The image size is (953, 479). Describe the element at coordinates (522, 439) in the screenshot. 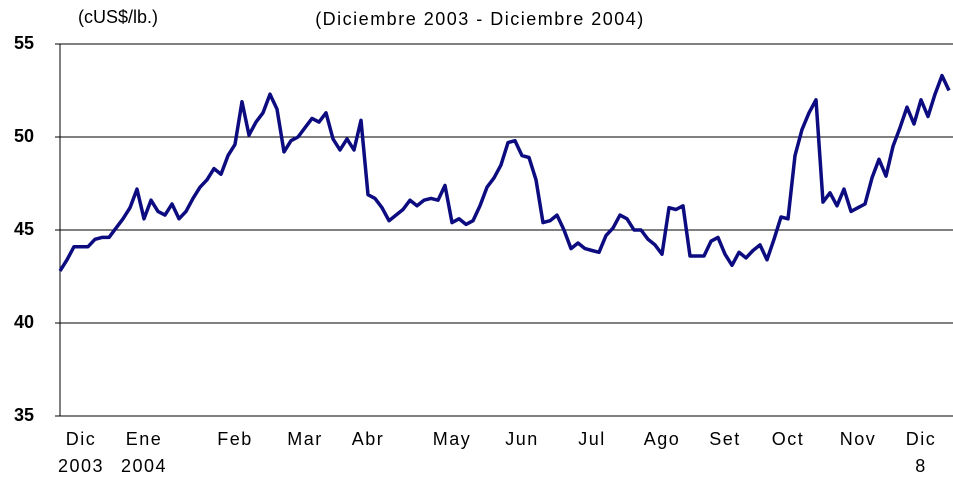

I see `x-tick-label: Jun` at that location.